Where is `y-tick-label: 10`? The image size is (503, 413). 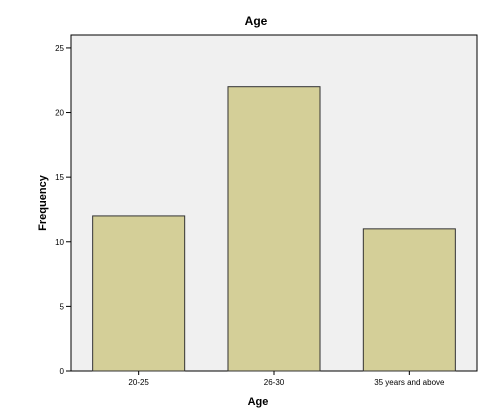 y-tick-label: 10 is located at coordinates (59, 242).